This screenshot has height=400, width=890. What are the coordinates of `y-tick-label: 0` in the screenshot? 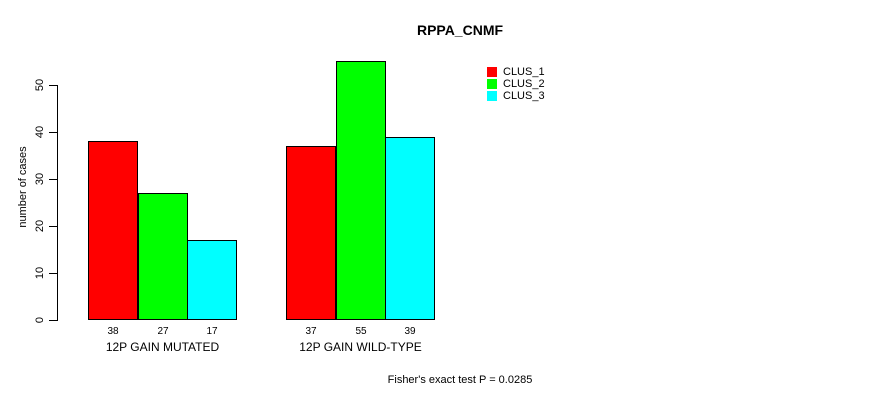 It's located at (40, 320).